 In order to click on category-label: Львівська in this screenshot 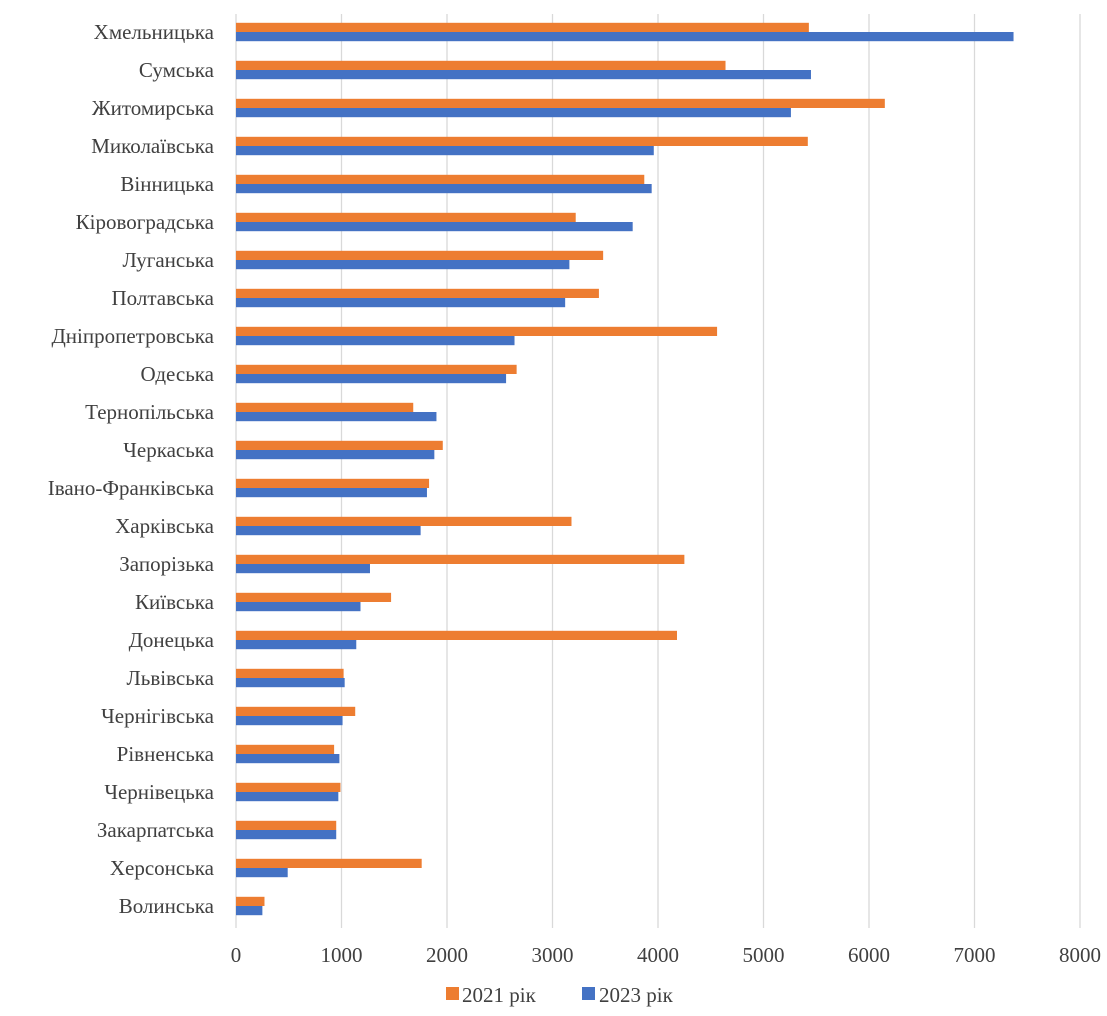, I will do `click(171, 678)`.